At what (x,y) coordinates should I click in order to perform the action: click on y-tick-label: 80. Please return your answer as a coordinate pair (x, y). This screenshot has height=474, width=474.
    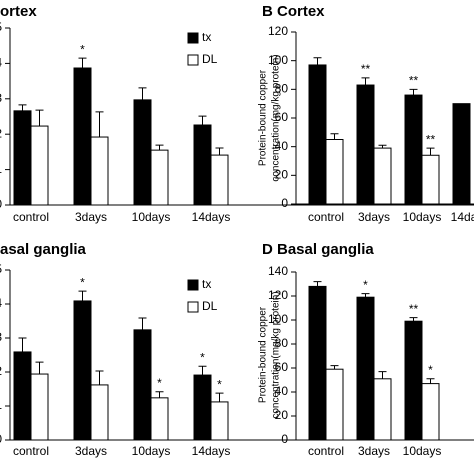
    Looking at the image, I should click on (282, 89).